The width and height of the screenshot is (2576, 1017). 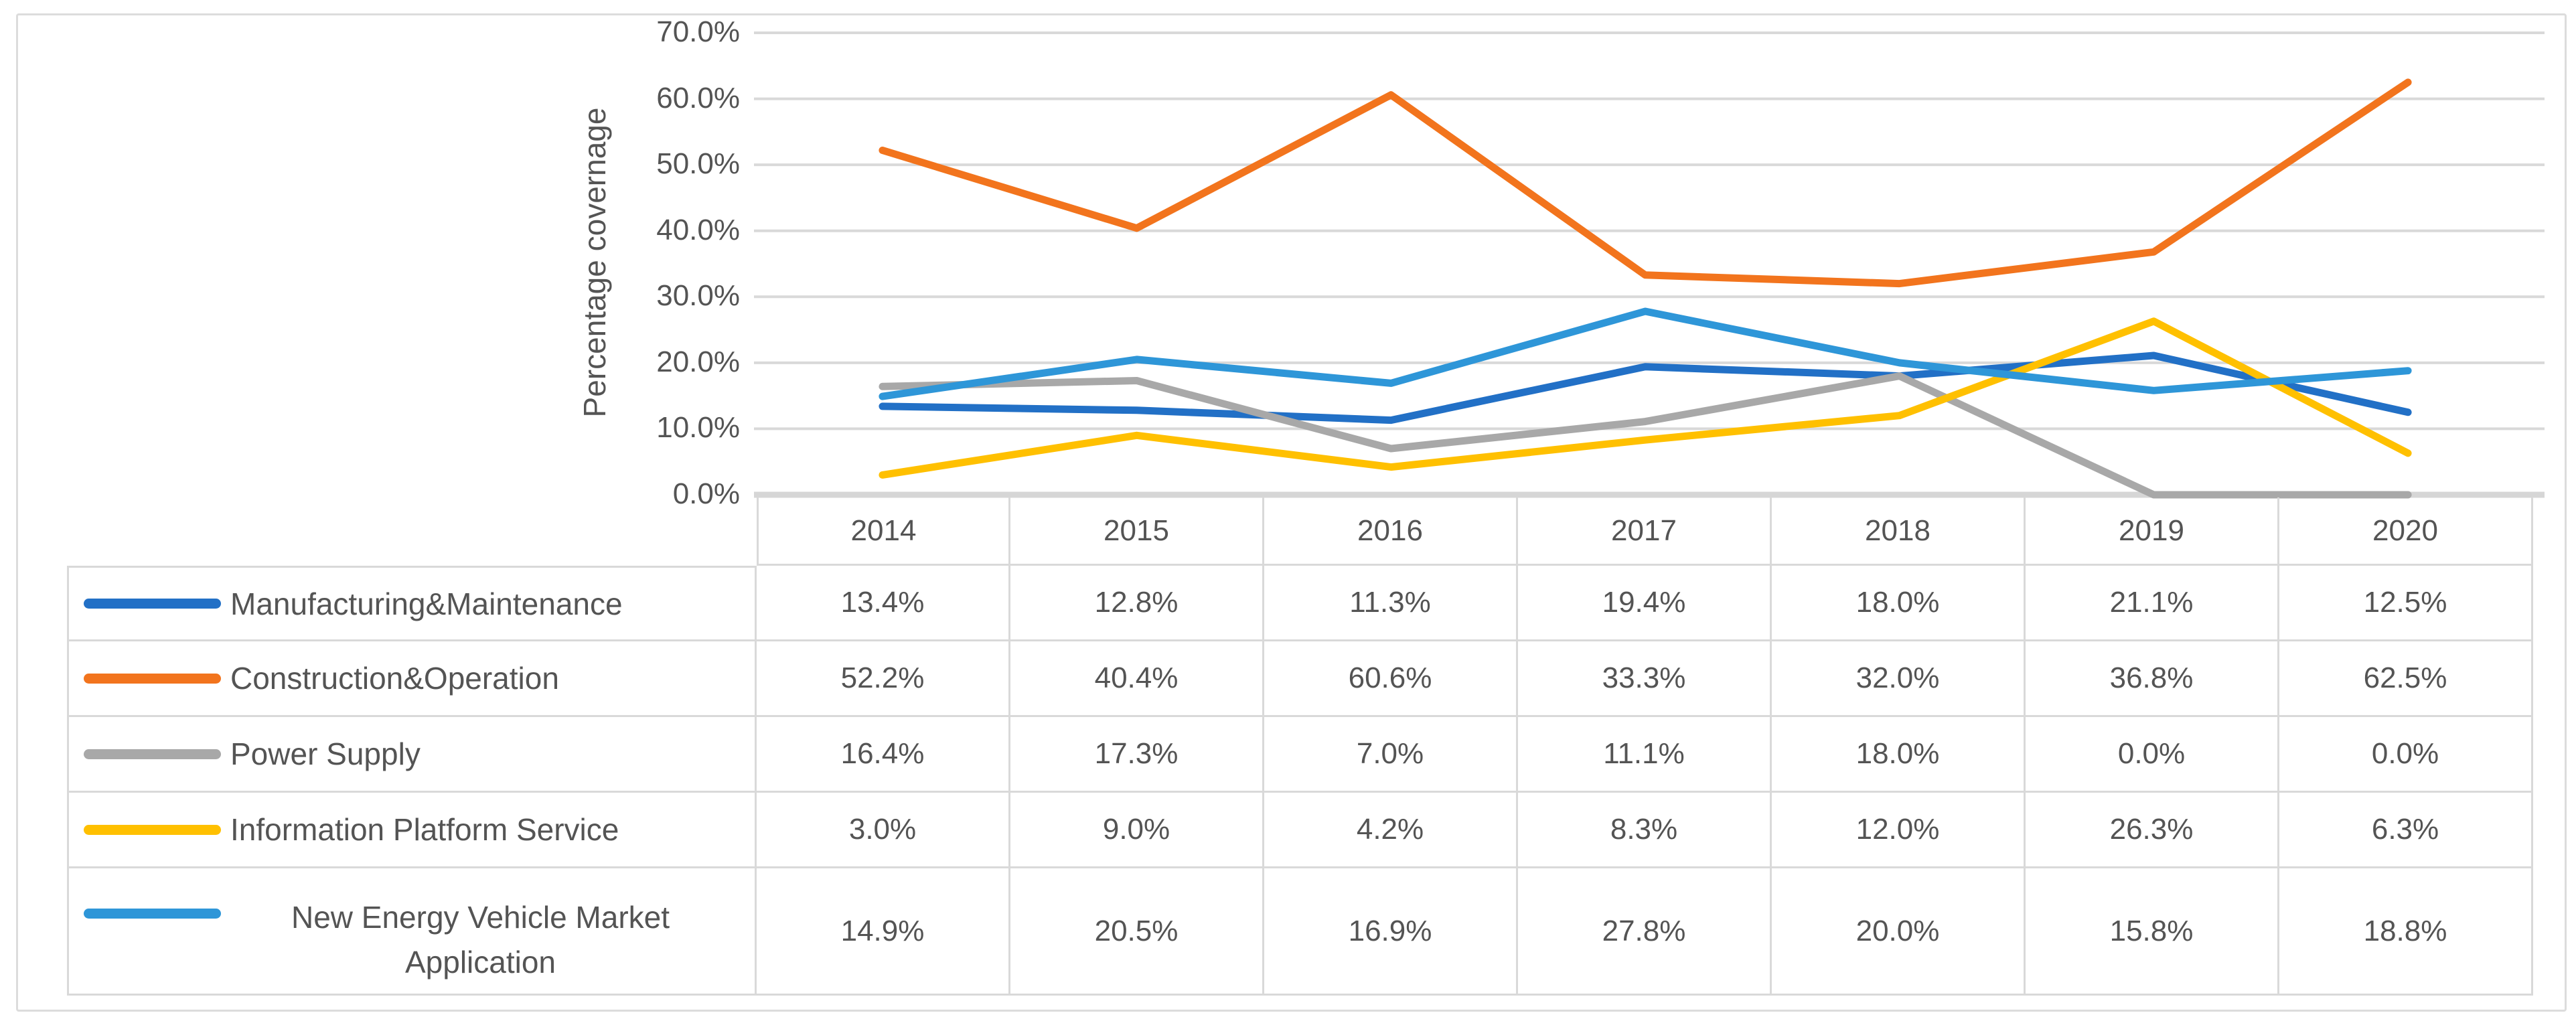 What do you see at coordinates (2406, 932) in the screenshot?
I see `table-value-cell: 18.8%` at bounding box center [2406, 932].